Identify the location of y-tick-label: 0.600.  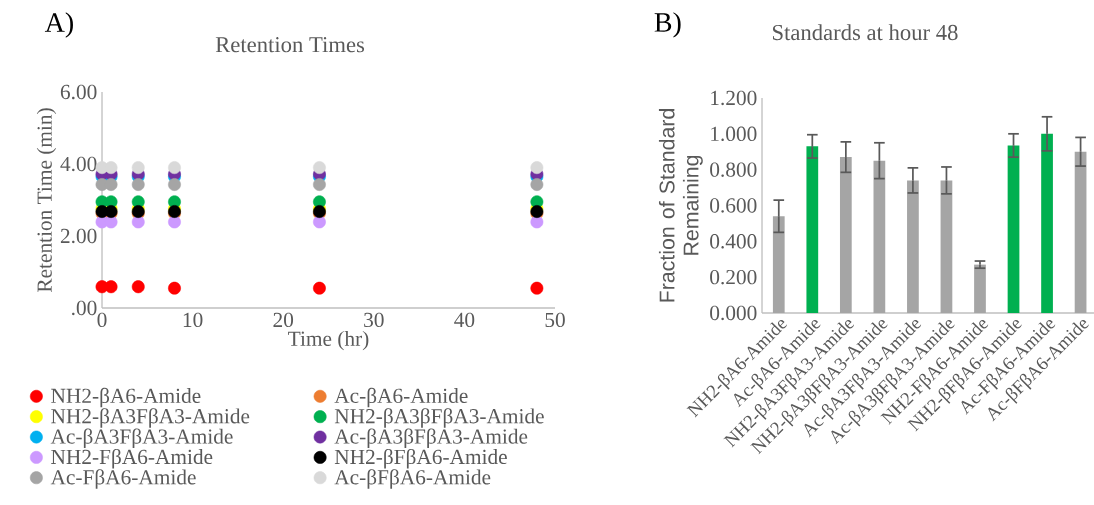
(733, 205).